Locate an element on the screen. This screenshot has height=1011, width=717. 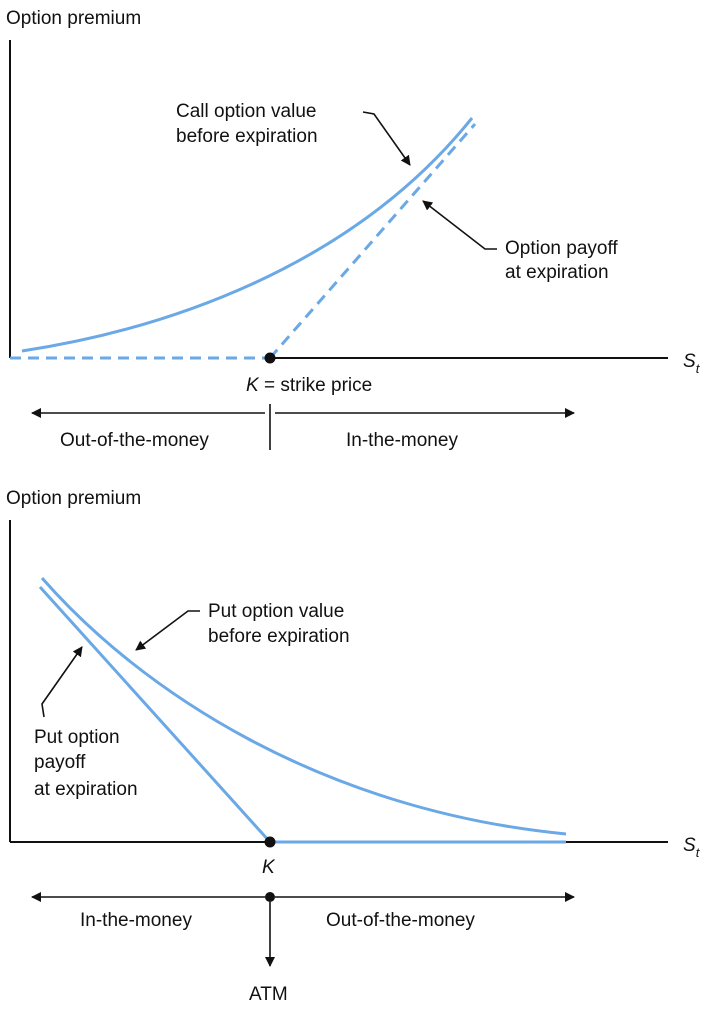
call-payoff-line is located at coordinates (372, 241).